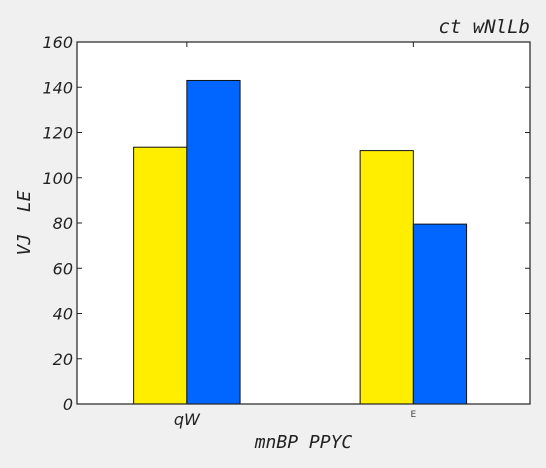  Describe the element at coordinates (24, 222) in the screenshot. I see `y-axis-label: VJ LE` at that location.